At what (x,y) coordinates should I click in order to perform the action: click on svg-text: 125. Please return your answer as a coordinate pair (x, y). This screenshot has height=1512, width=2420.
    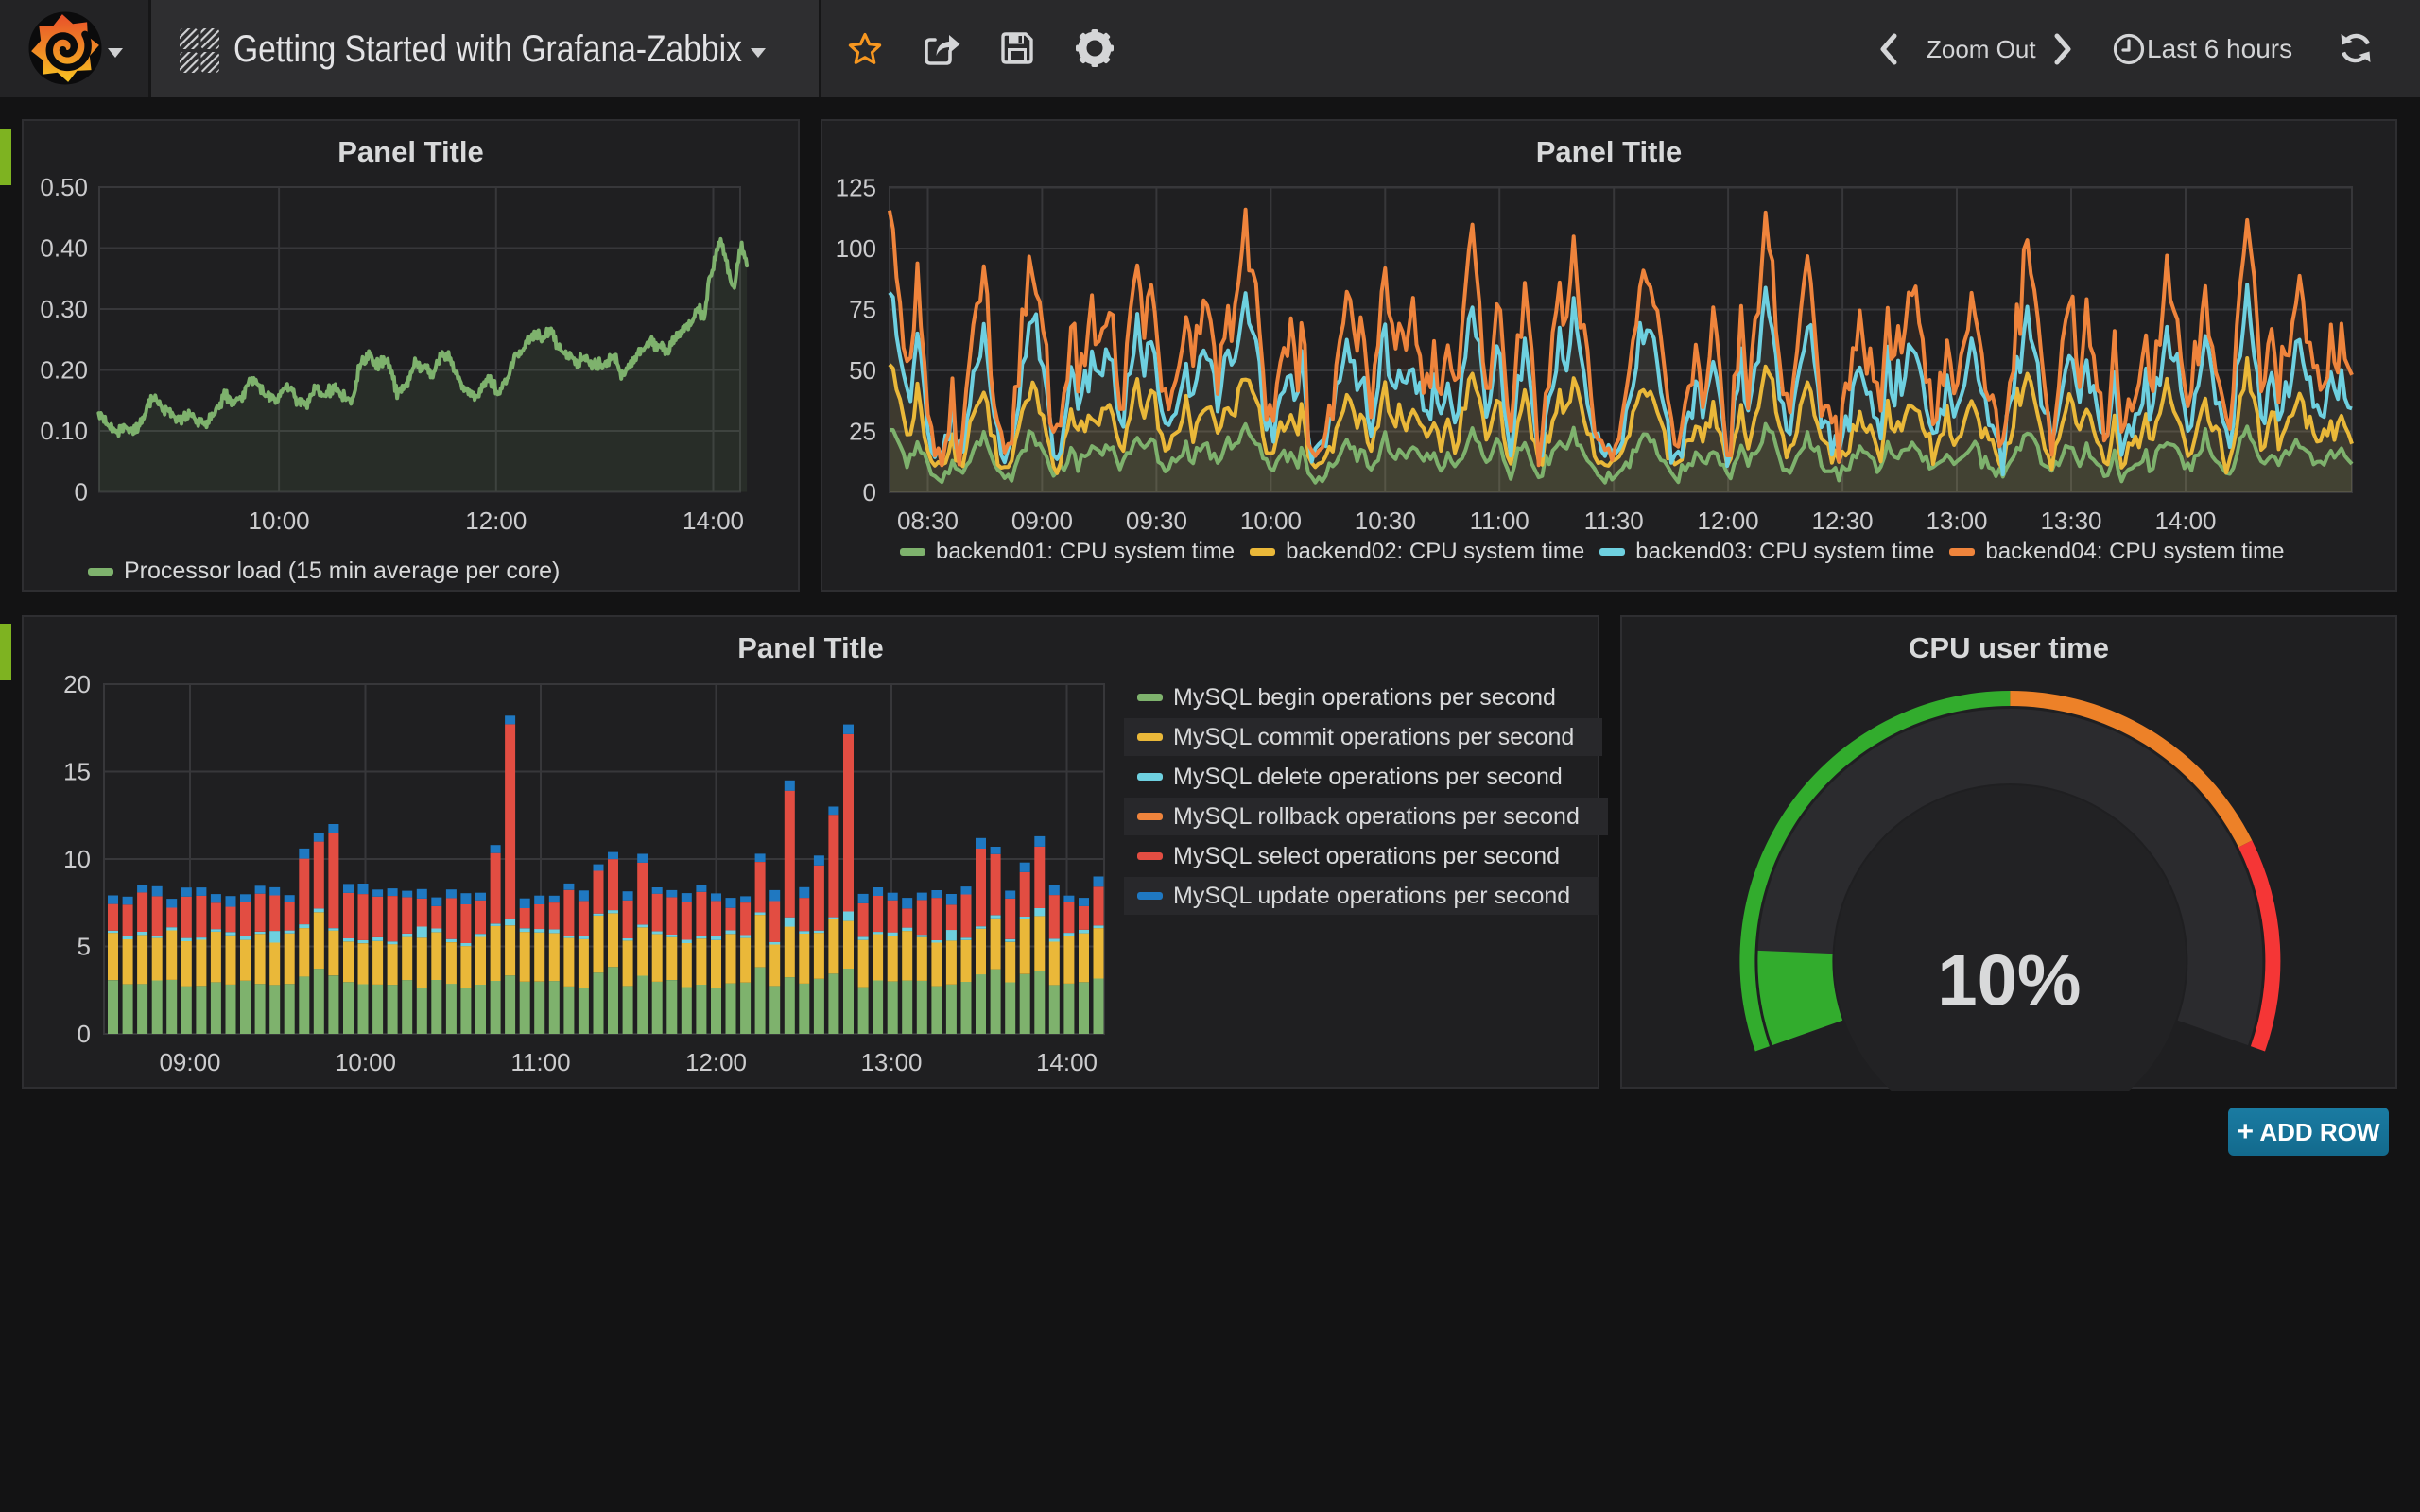
    Looking at the image, I should click on (856, 188).